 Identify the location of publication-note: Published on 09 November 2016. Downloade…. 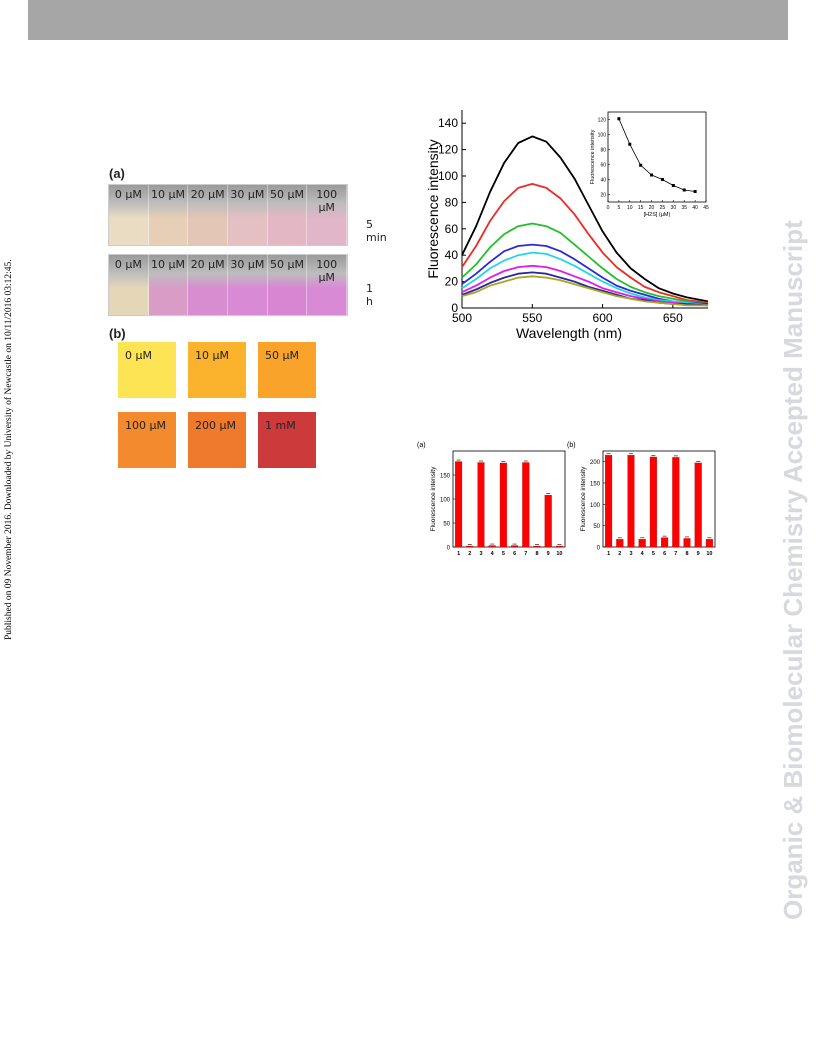
(9, 449).